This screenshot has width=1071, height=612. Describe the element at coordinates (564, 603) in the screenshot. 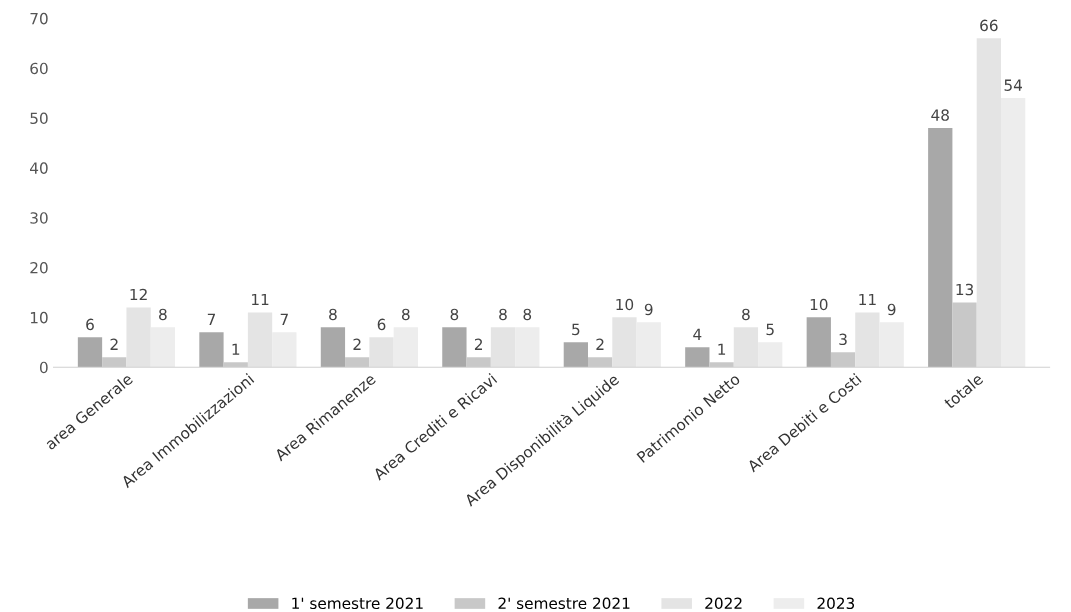

I see `legend-label: 2' semestre 2021` at that location.